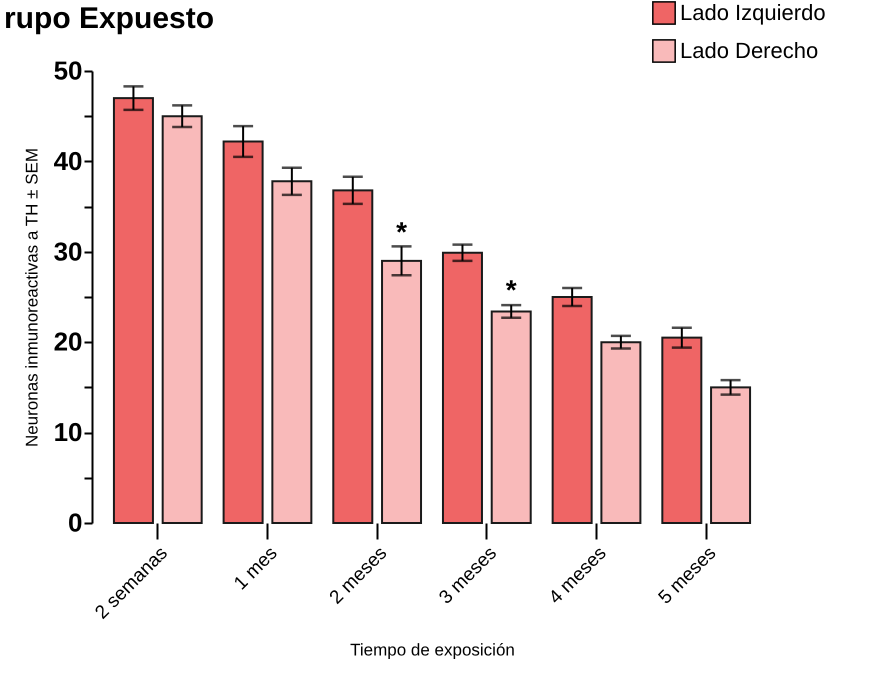 The width and height of the screenshot is (883, 694). Describe the element at coordinates (68, 251) in the screenshot. I see `y-tick-label: 30` at that location.